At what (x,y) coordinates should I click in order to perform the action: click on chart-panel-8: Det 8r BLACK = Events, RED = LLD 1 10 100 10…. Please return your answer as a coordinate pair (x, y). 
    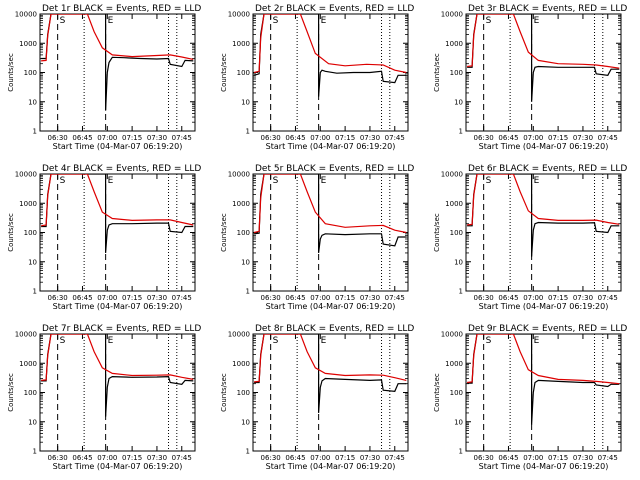
    Looking at the image, I should click on (317, 397).